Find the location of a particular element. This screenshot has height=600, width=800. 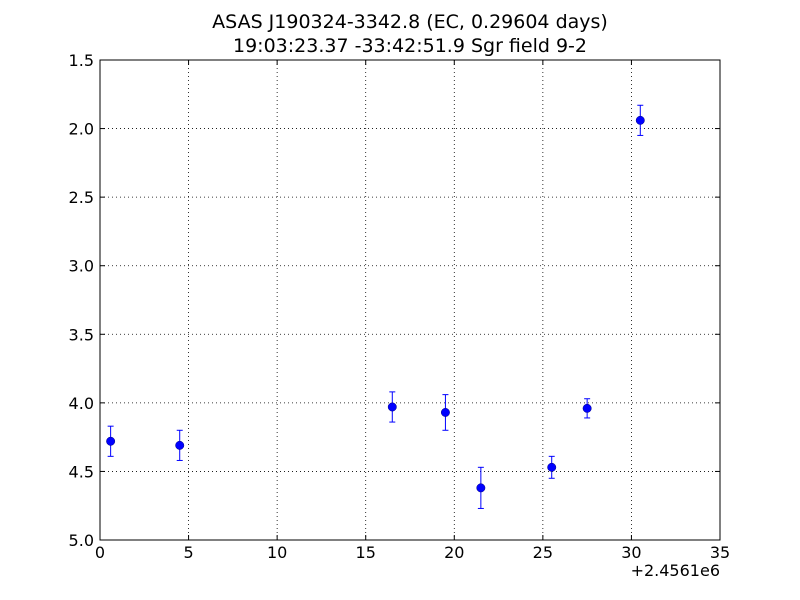

x-tick-label: 5 is located at coordinates (188, 552).